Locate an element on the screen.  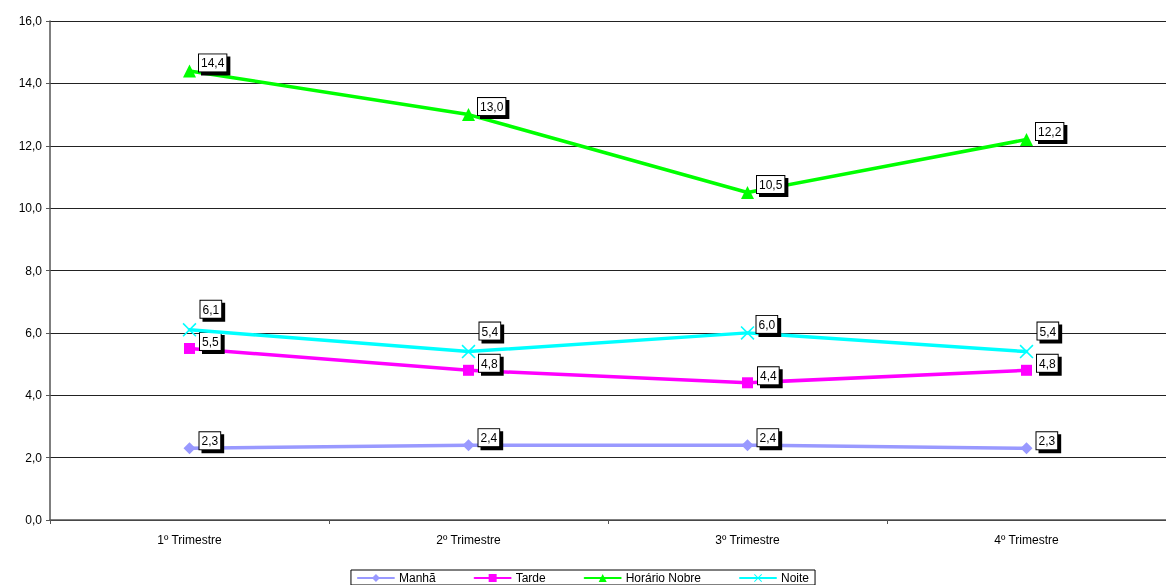
y-tick-label: 6,0 is located at coordinates (34, 332).